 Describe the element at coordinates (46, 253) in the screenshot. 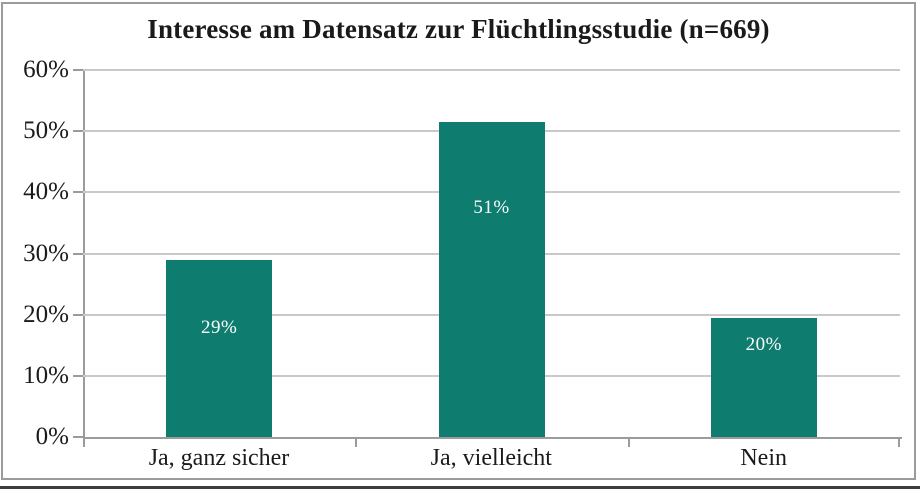

I see `y-tick-label: 30%` at that location.